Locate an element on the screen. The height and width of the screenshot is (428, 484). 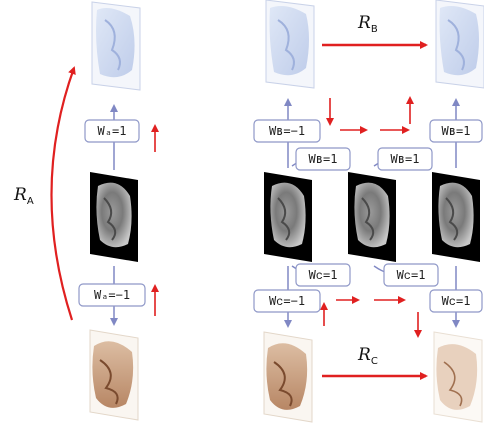
svg-text: Wᴄ=−1 is located at coordinates (287, 301).